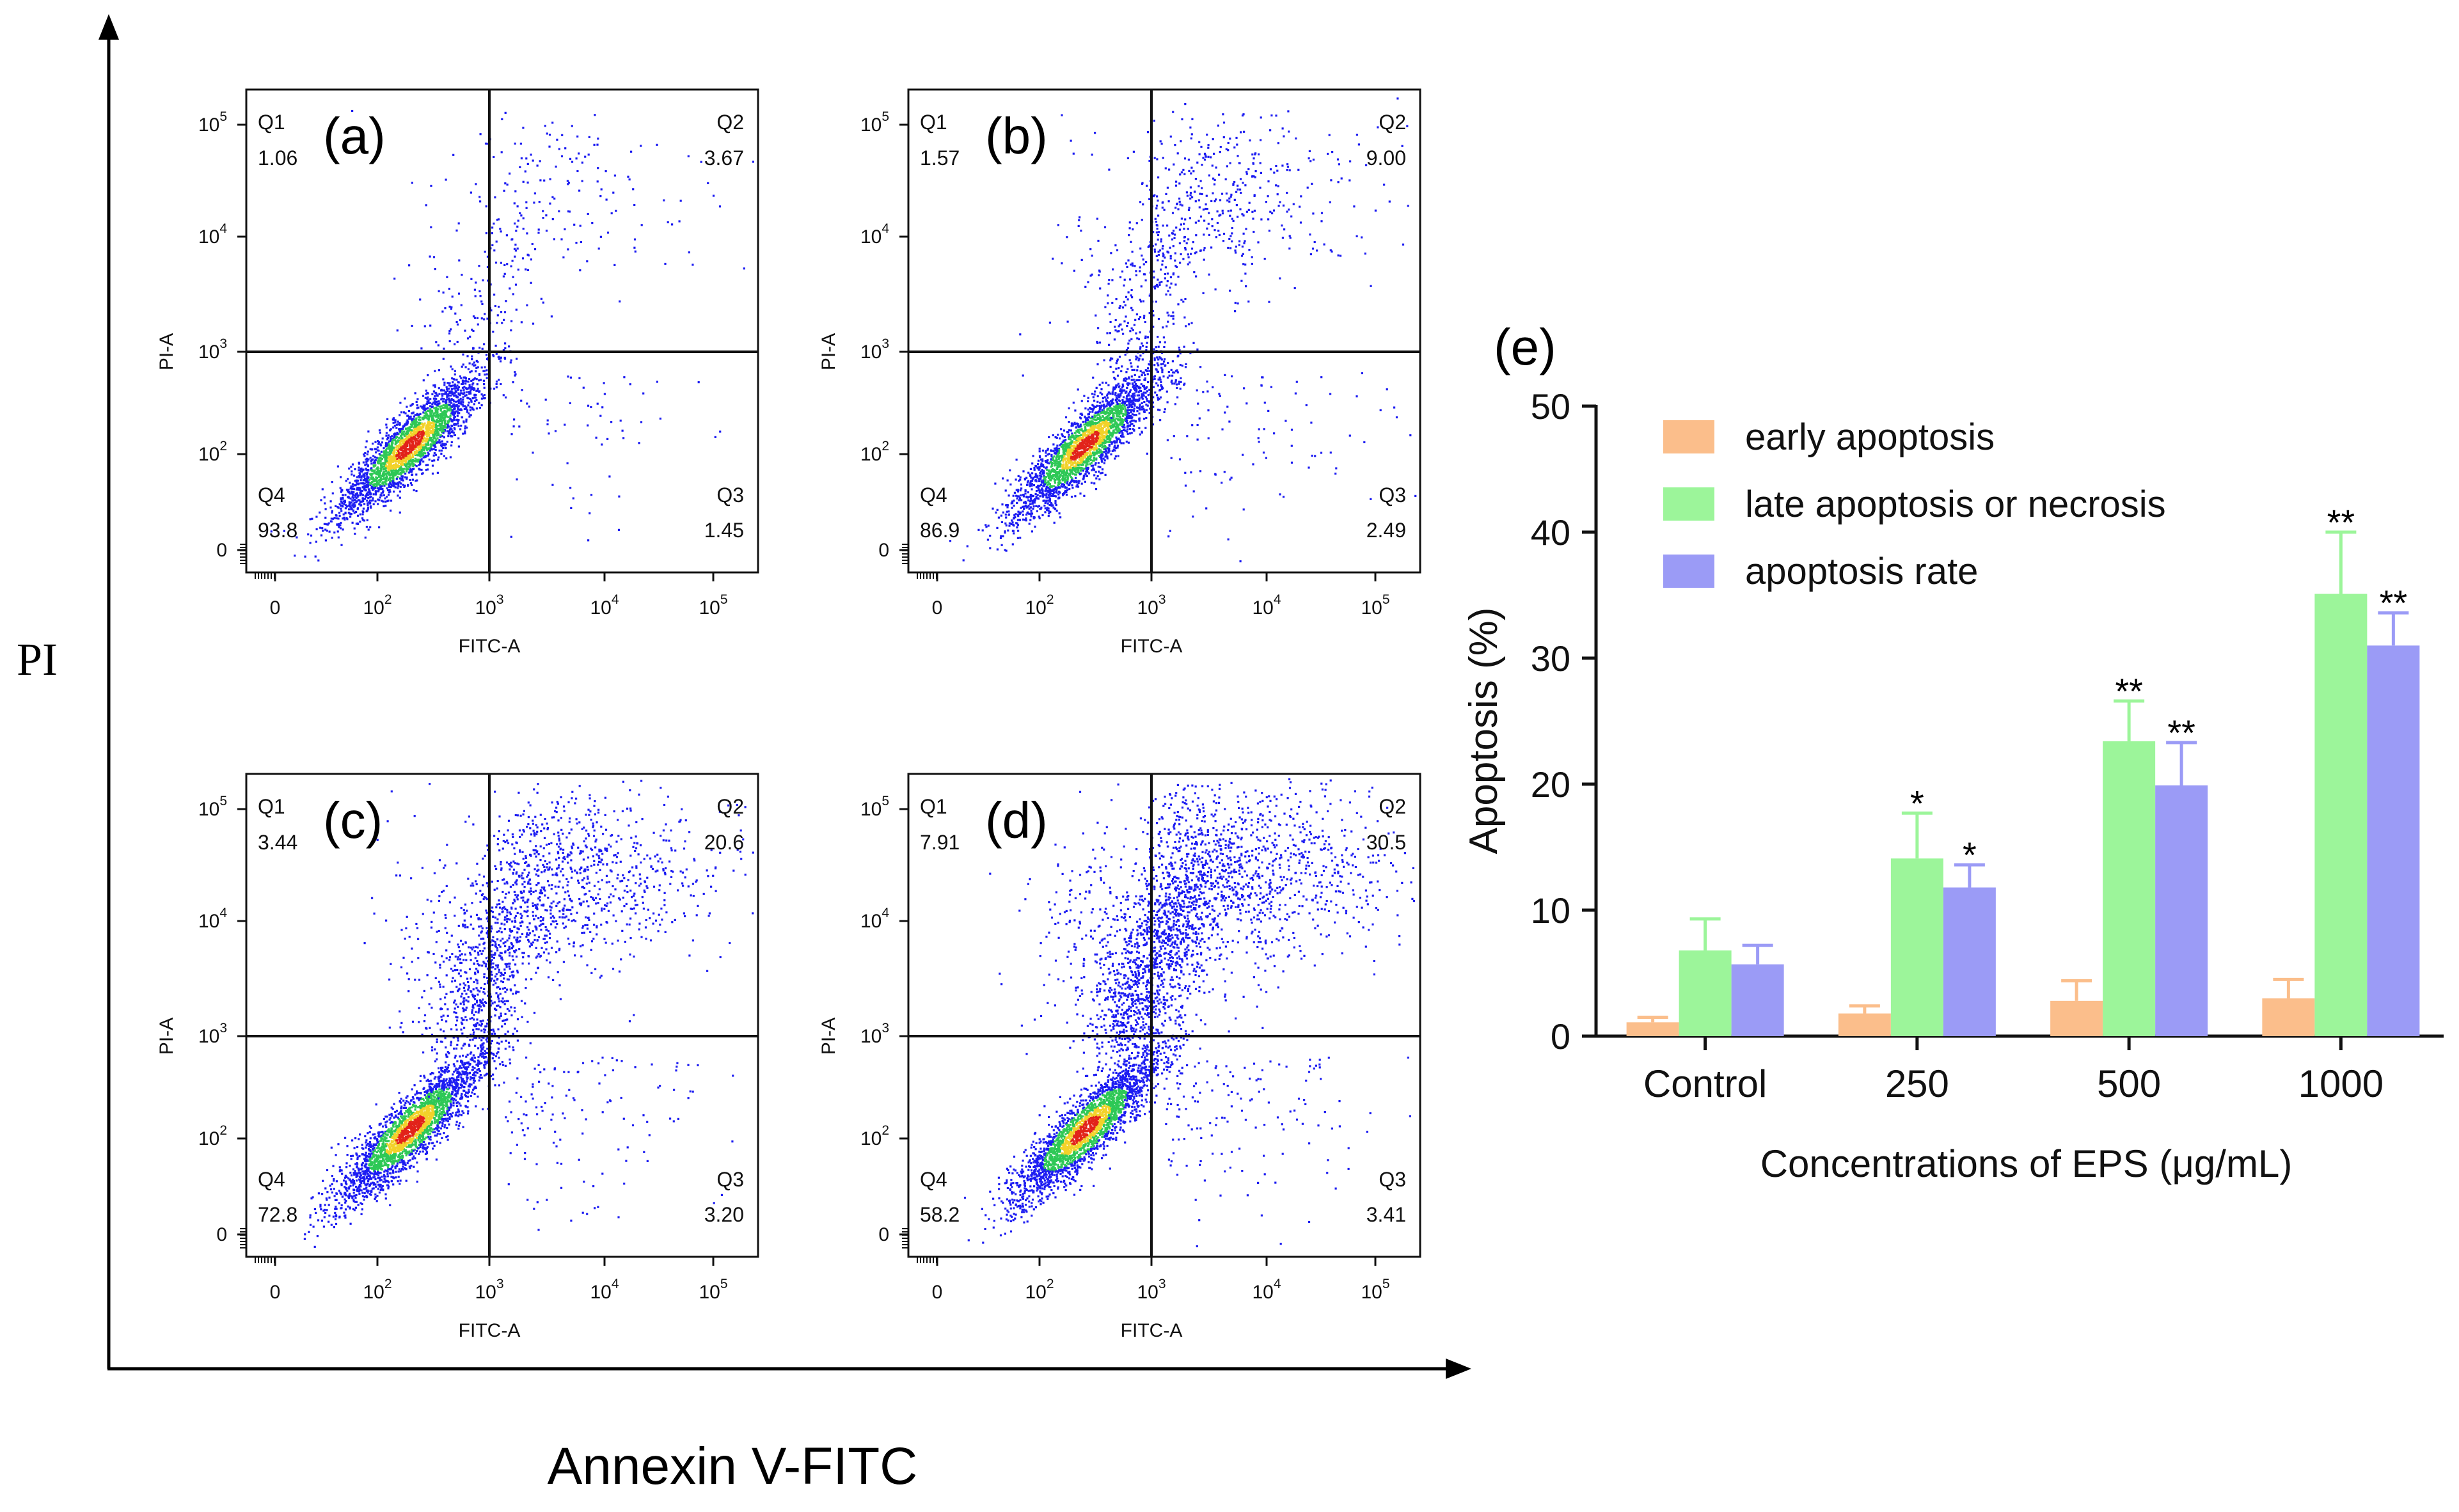 This screenshot has height=1512, width=2459. Describe the element at coordinates (1386, 157) in the screenshot. I see `quadrant-q2-value: 9.00` at that location.